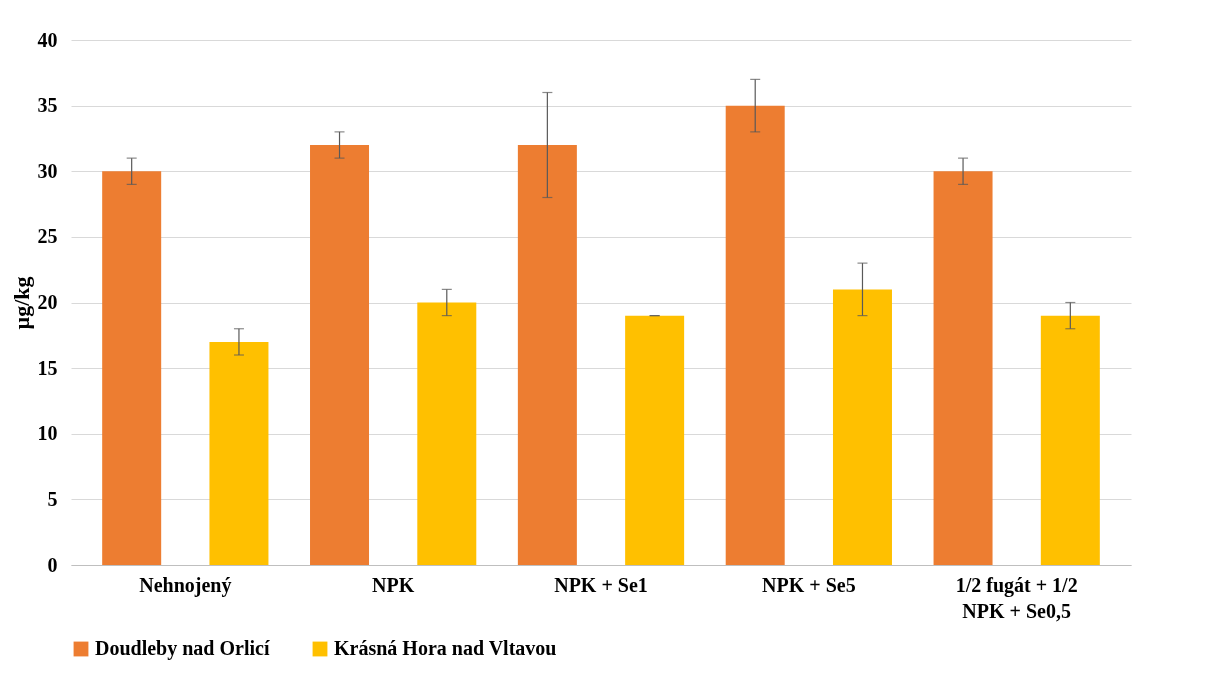  Describe the element at coordinates (21, 303) in the screenshot. I see `y-axis-title: µg/kg` at that location.